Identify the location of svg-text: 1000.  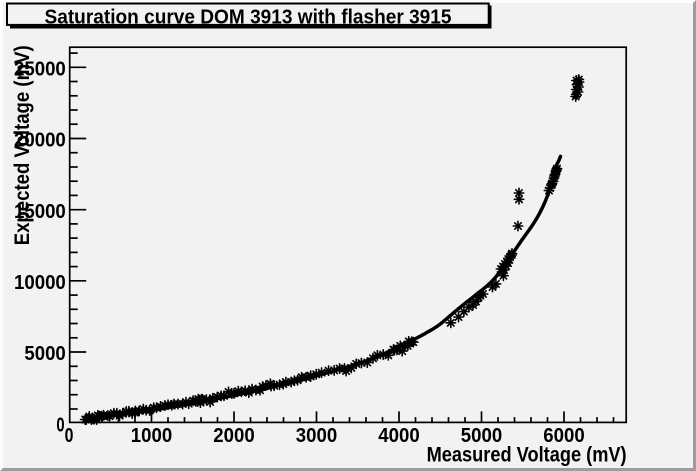
(151, 436).